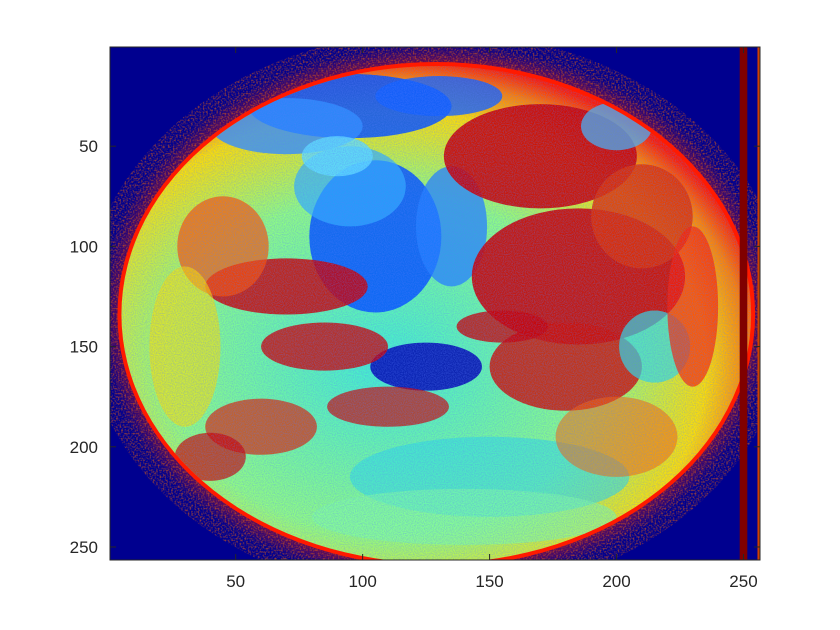  Describe the element at coordinates (84, 447) in the screenshot. I see `y-tick-label: 200` at that location.